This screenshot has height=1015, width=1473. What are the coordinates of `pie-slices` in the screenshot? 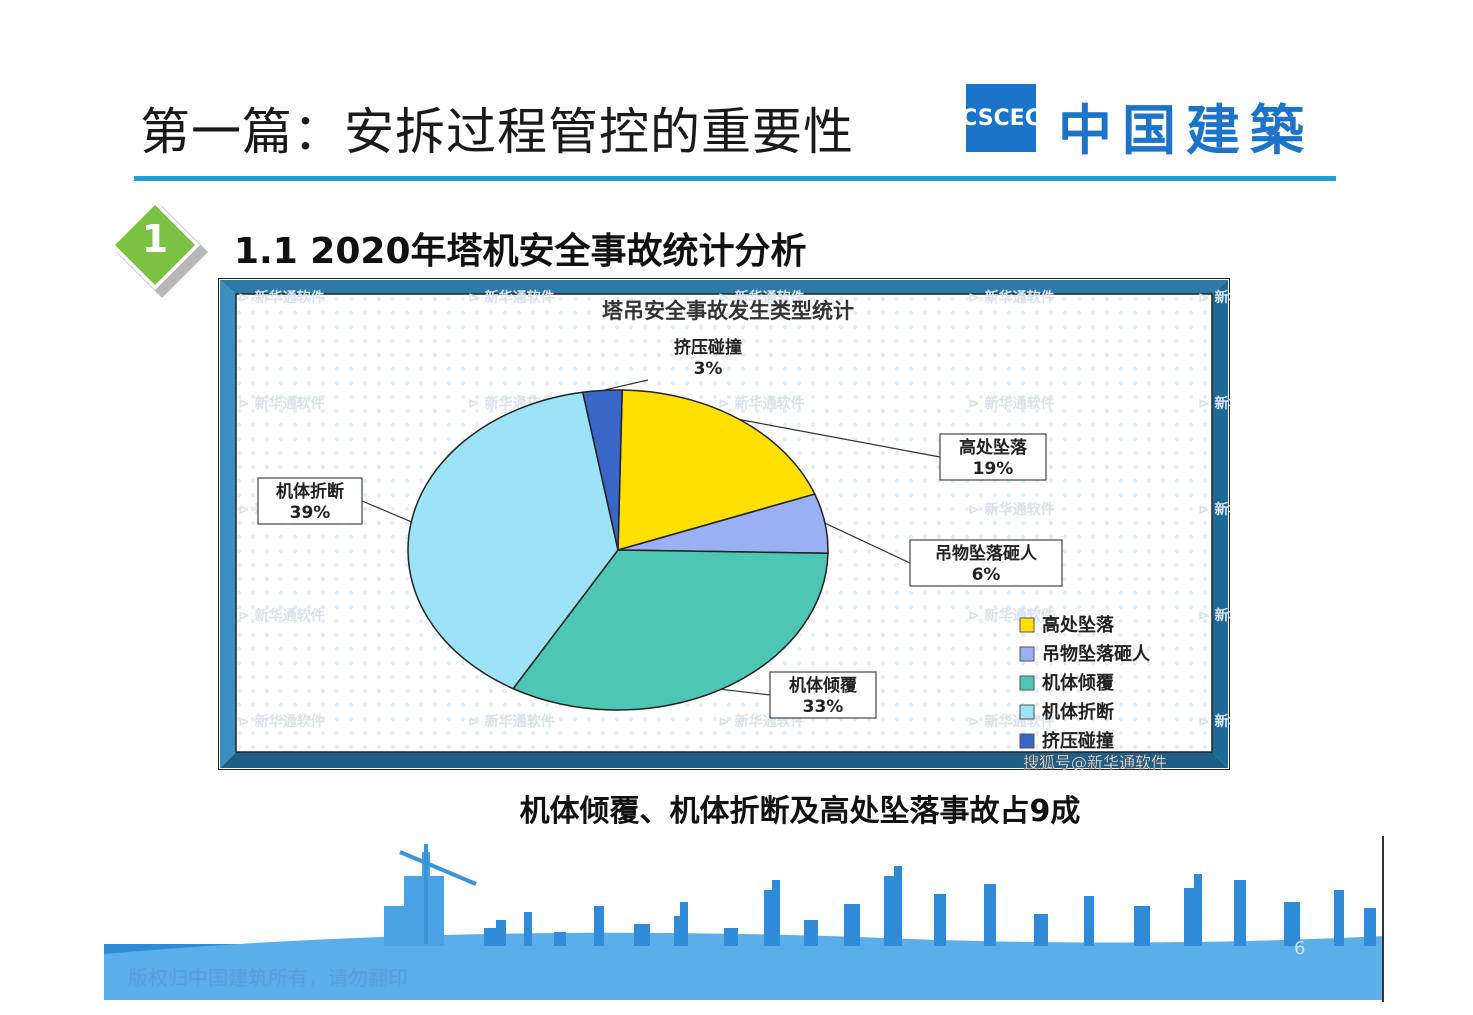 It's located at (618, 550).